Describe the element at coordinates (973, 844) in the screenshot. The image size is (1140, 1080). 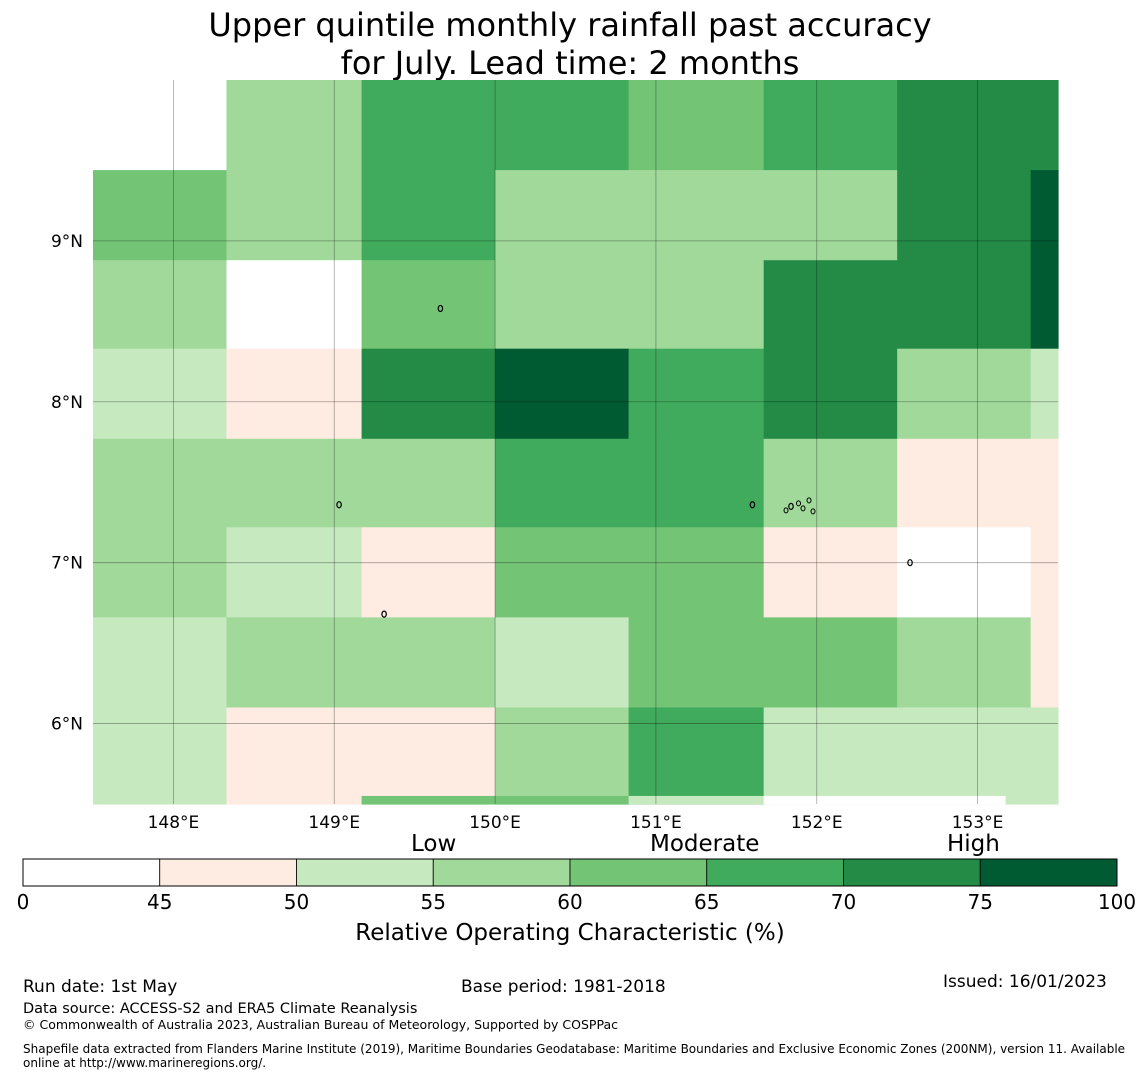
I see `category-high-label: High` at that location.